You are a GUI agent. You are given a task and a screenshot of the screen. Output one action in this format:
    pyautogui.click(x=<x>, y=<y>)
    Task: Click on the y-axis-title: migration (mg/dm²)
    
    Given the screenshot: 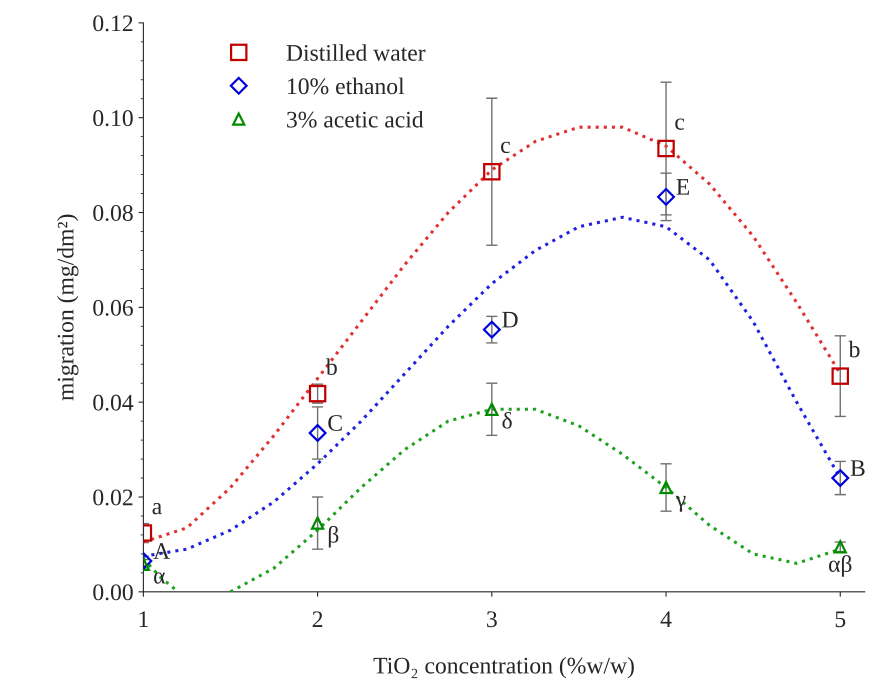 What is the action you would take?
    pyautogui.click(x=67, y=307)
    